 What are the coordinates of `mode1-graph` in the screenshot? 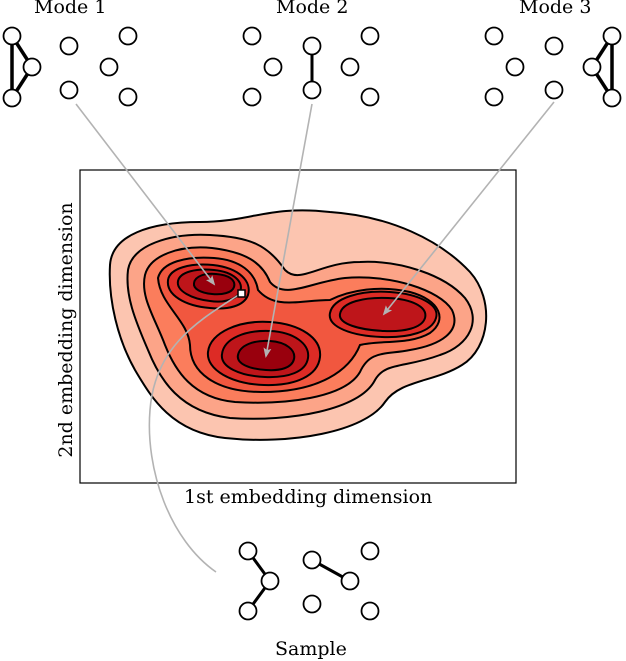 It's located at (70, 67).